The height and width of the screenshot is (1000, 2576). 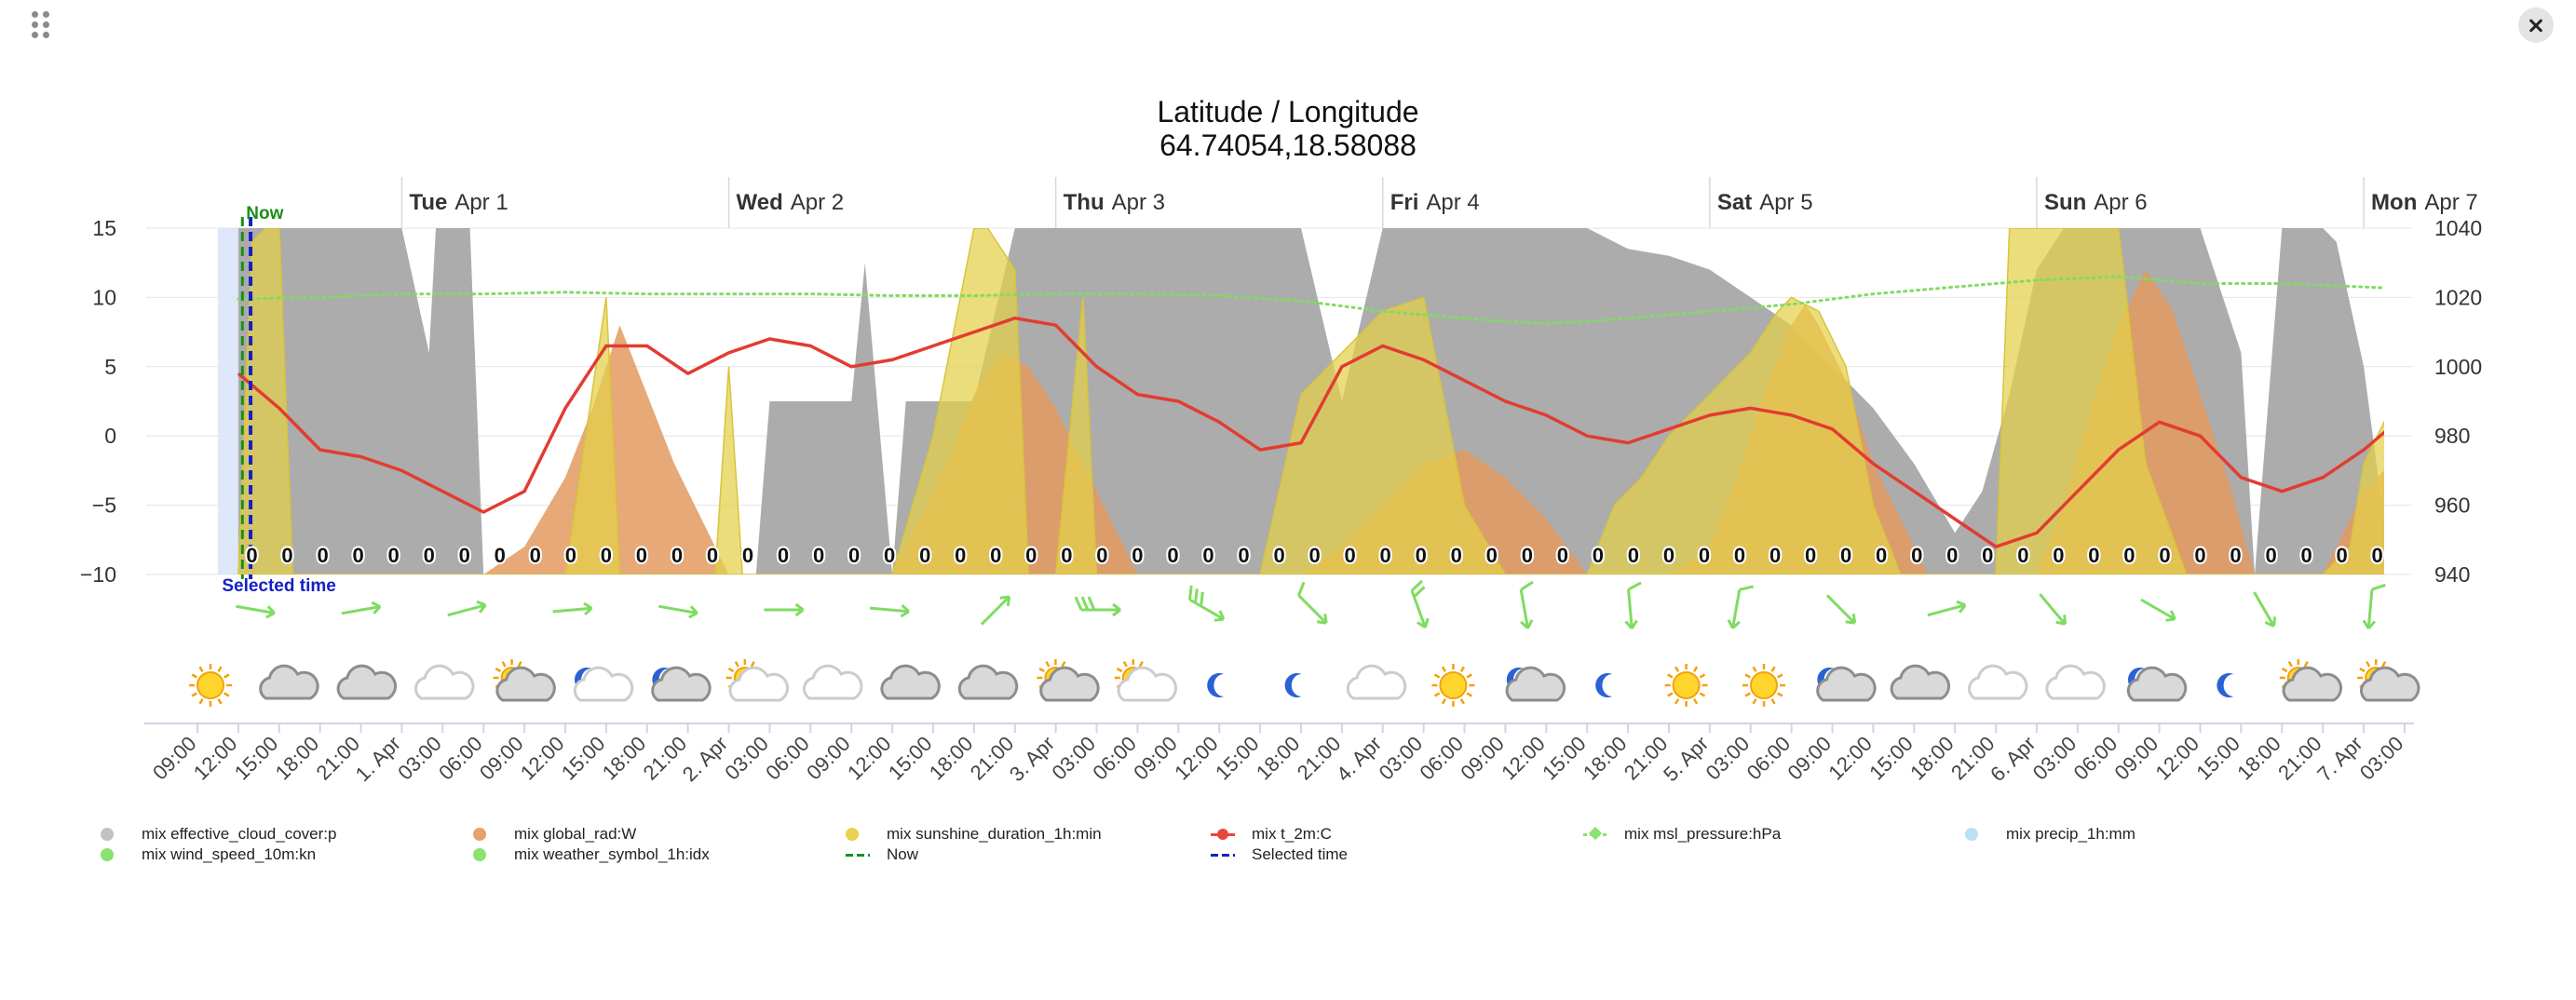 I want to click on weather-symbol-cloud-icon, so click(x=910, y=682).